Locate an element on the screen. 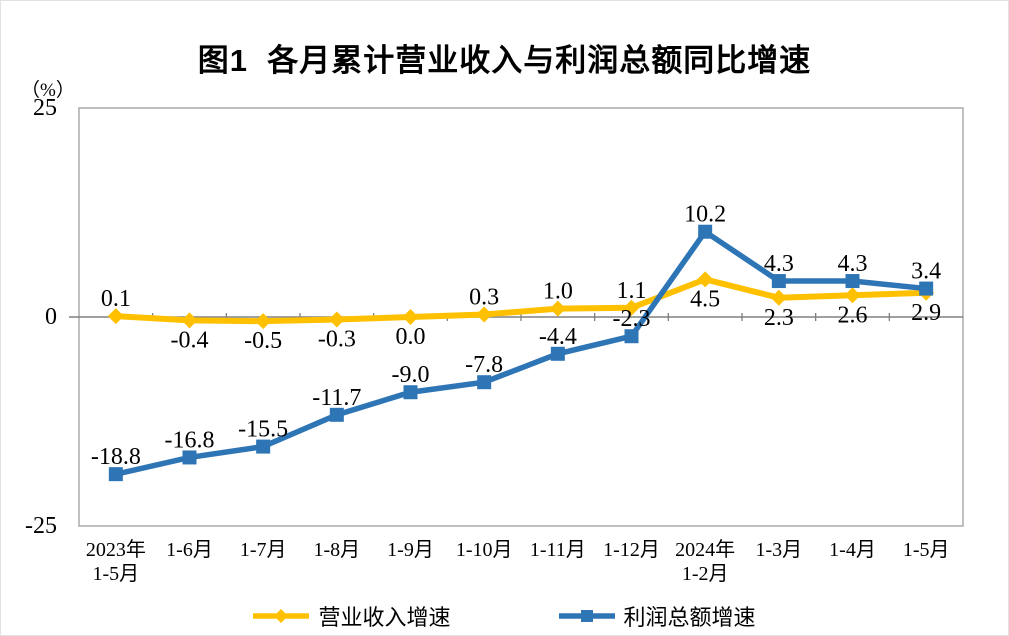 This screenshot has width=1009, height=636. data-label: 0.3 is located at coordinates (484, 297).